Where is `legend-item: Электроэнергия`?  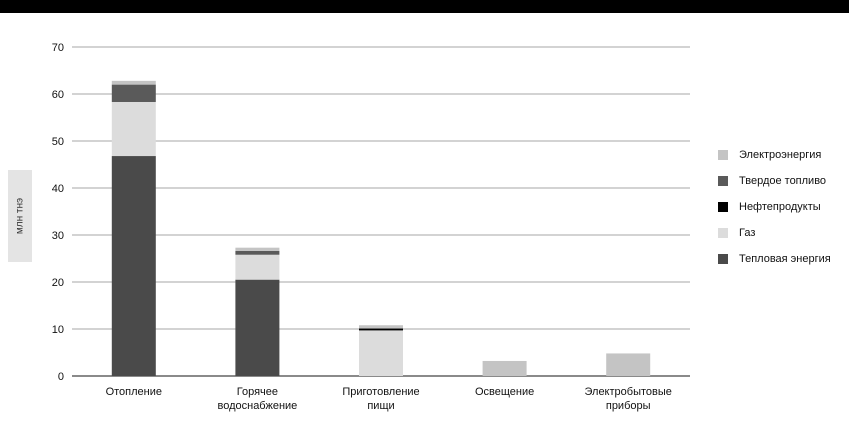 legend-item: Электроэнергия is located at coordinates (769, 155).